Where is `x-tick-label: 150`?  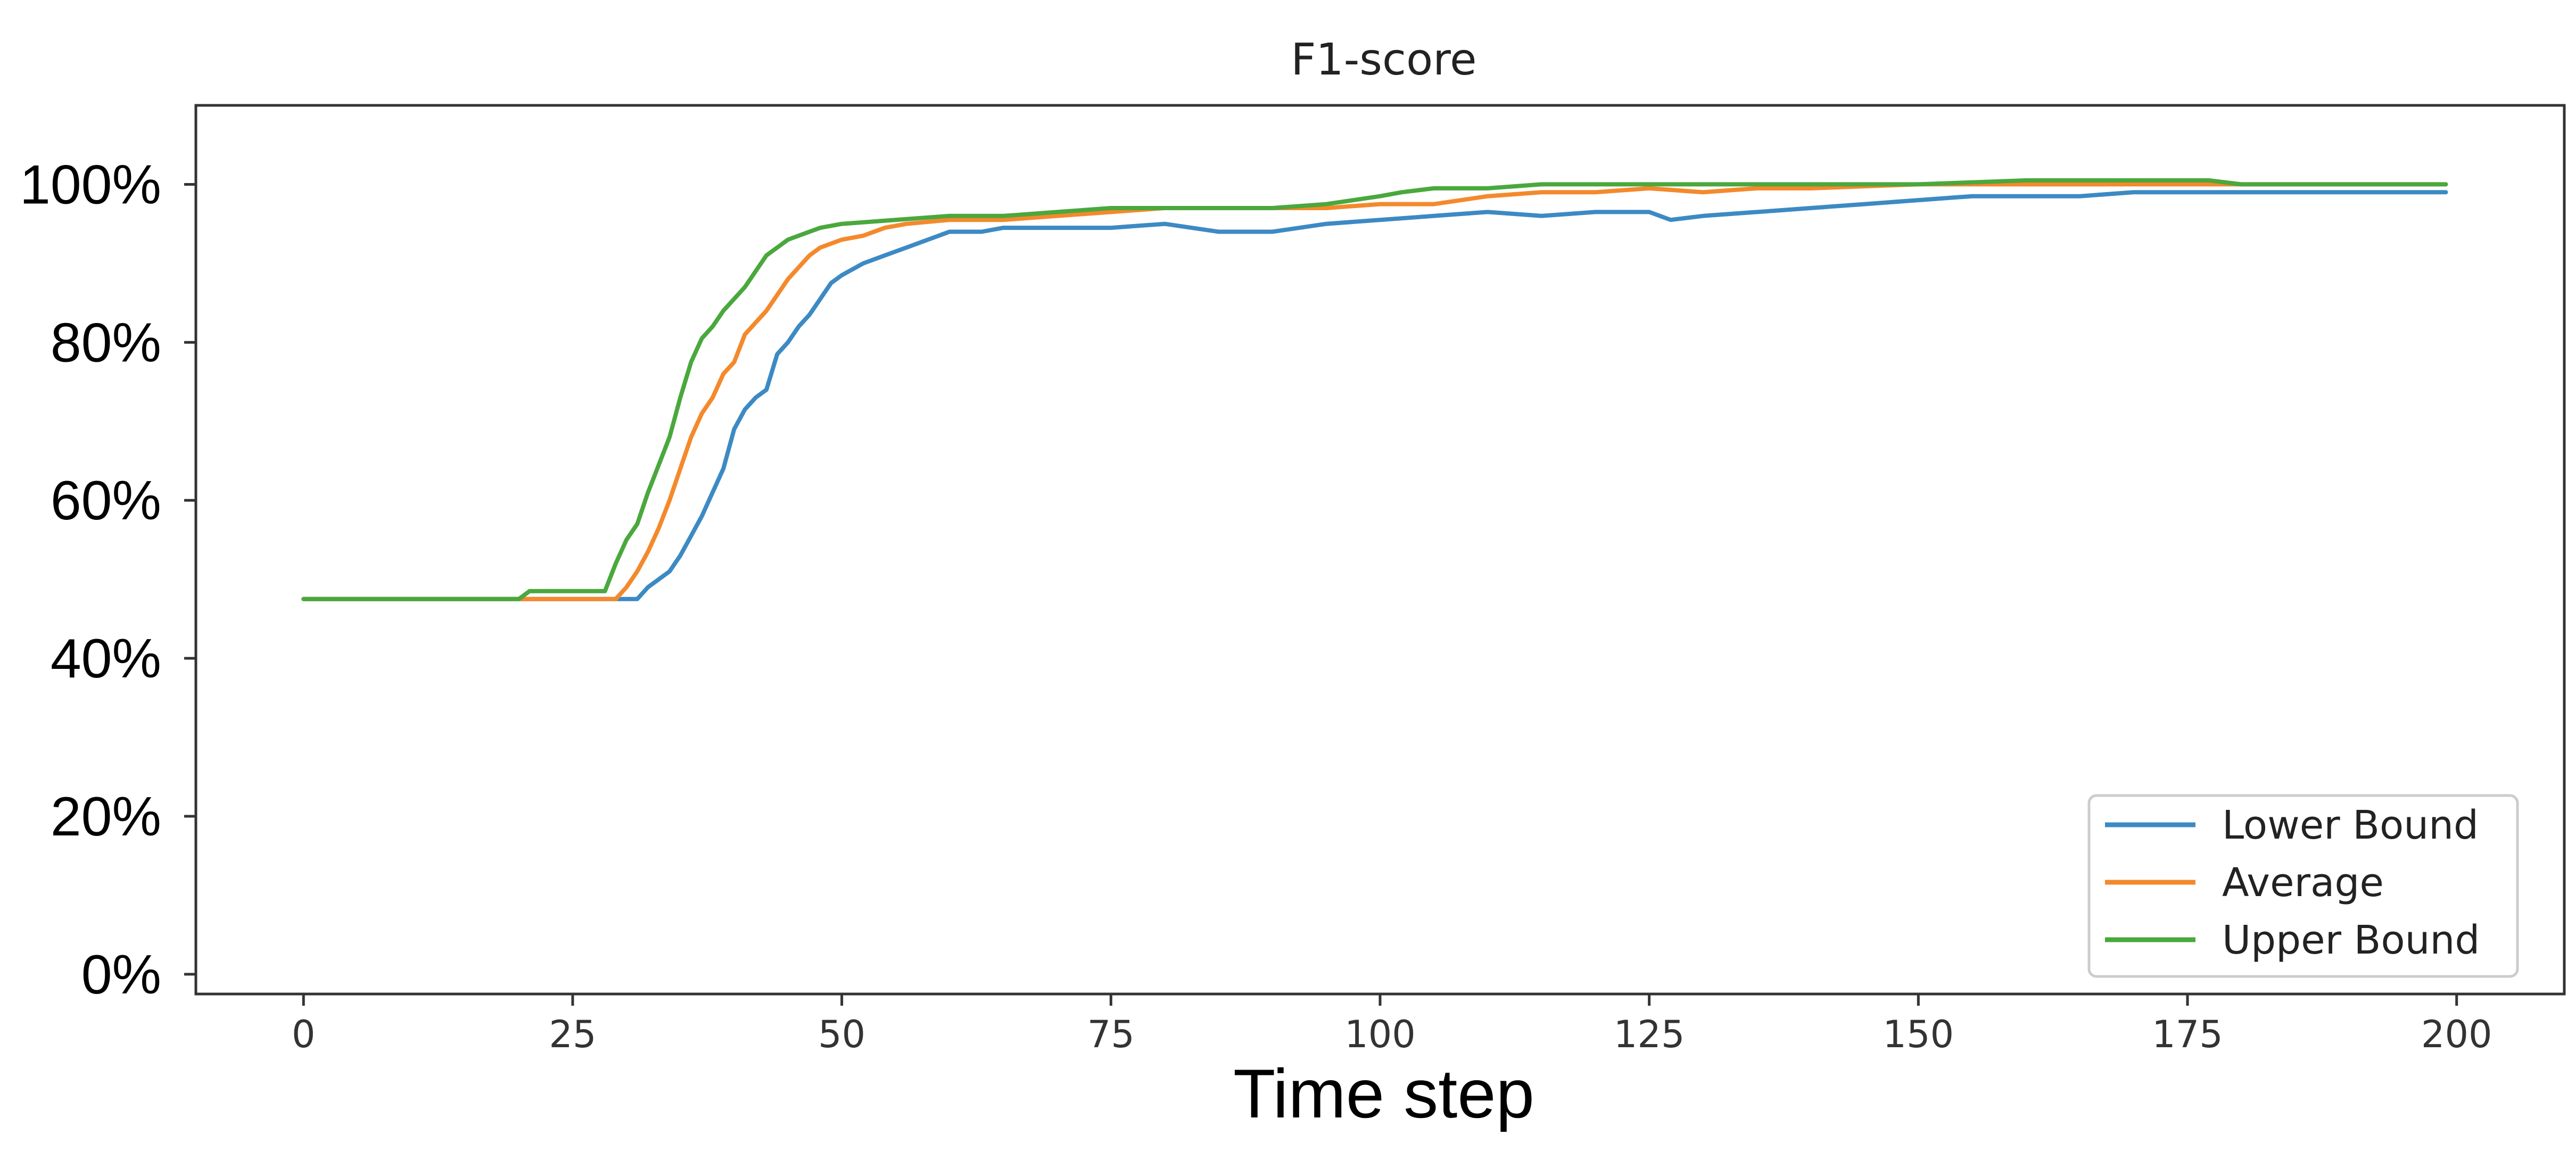
x-tick-label: 150 is located at coordinates (1918, 1034).